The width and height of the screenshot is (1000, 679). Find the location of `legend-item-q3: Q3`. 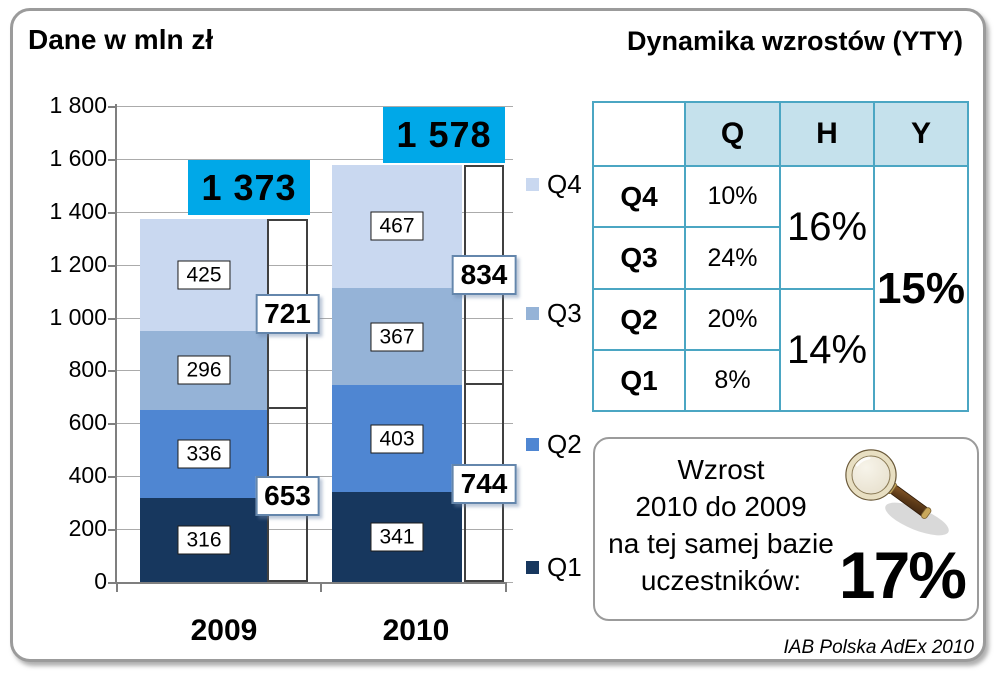

legend-item-q3: Q3 is located at coordinates (554, 313).